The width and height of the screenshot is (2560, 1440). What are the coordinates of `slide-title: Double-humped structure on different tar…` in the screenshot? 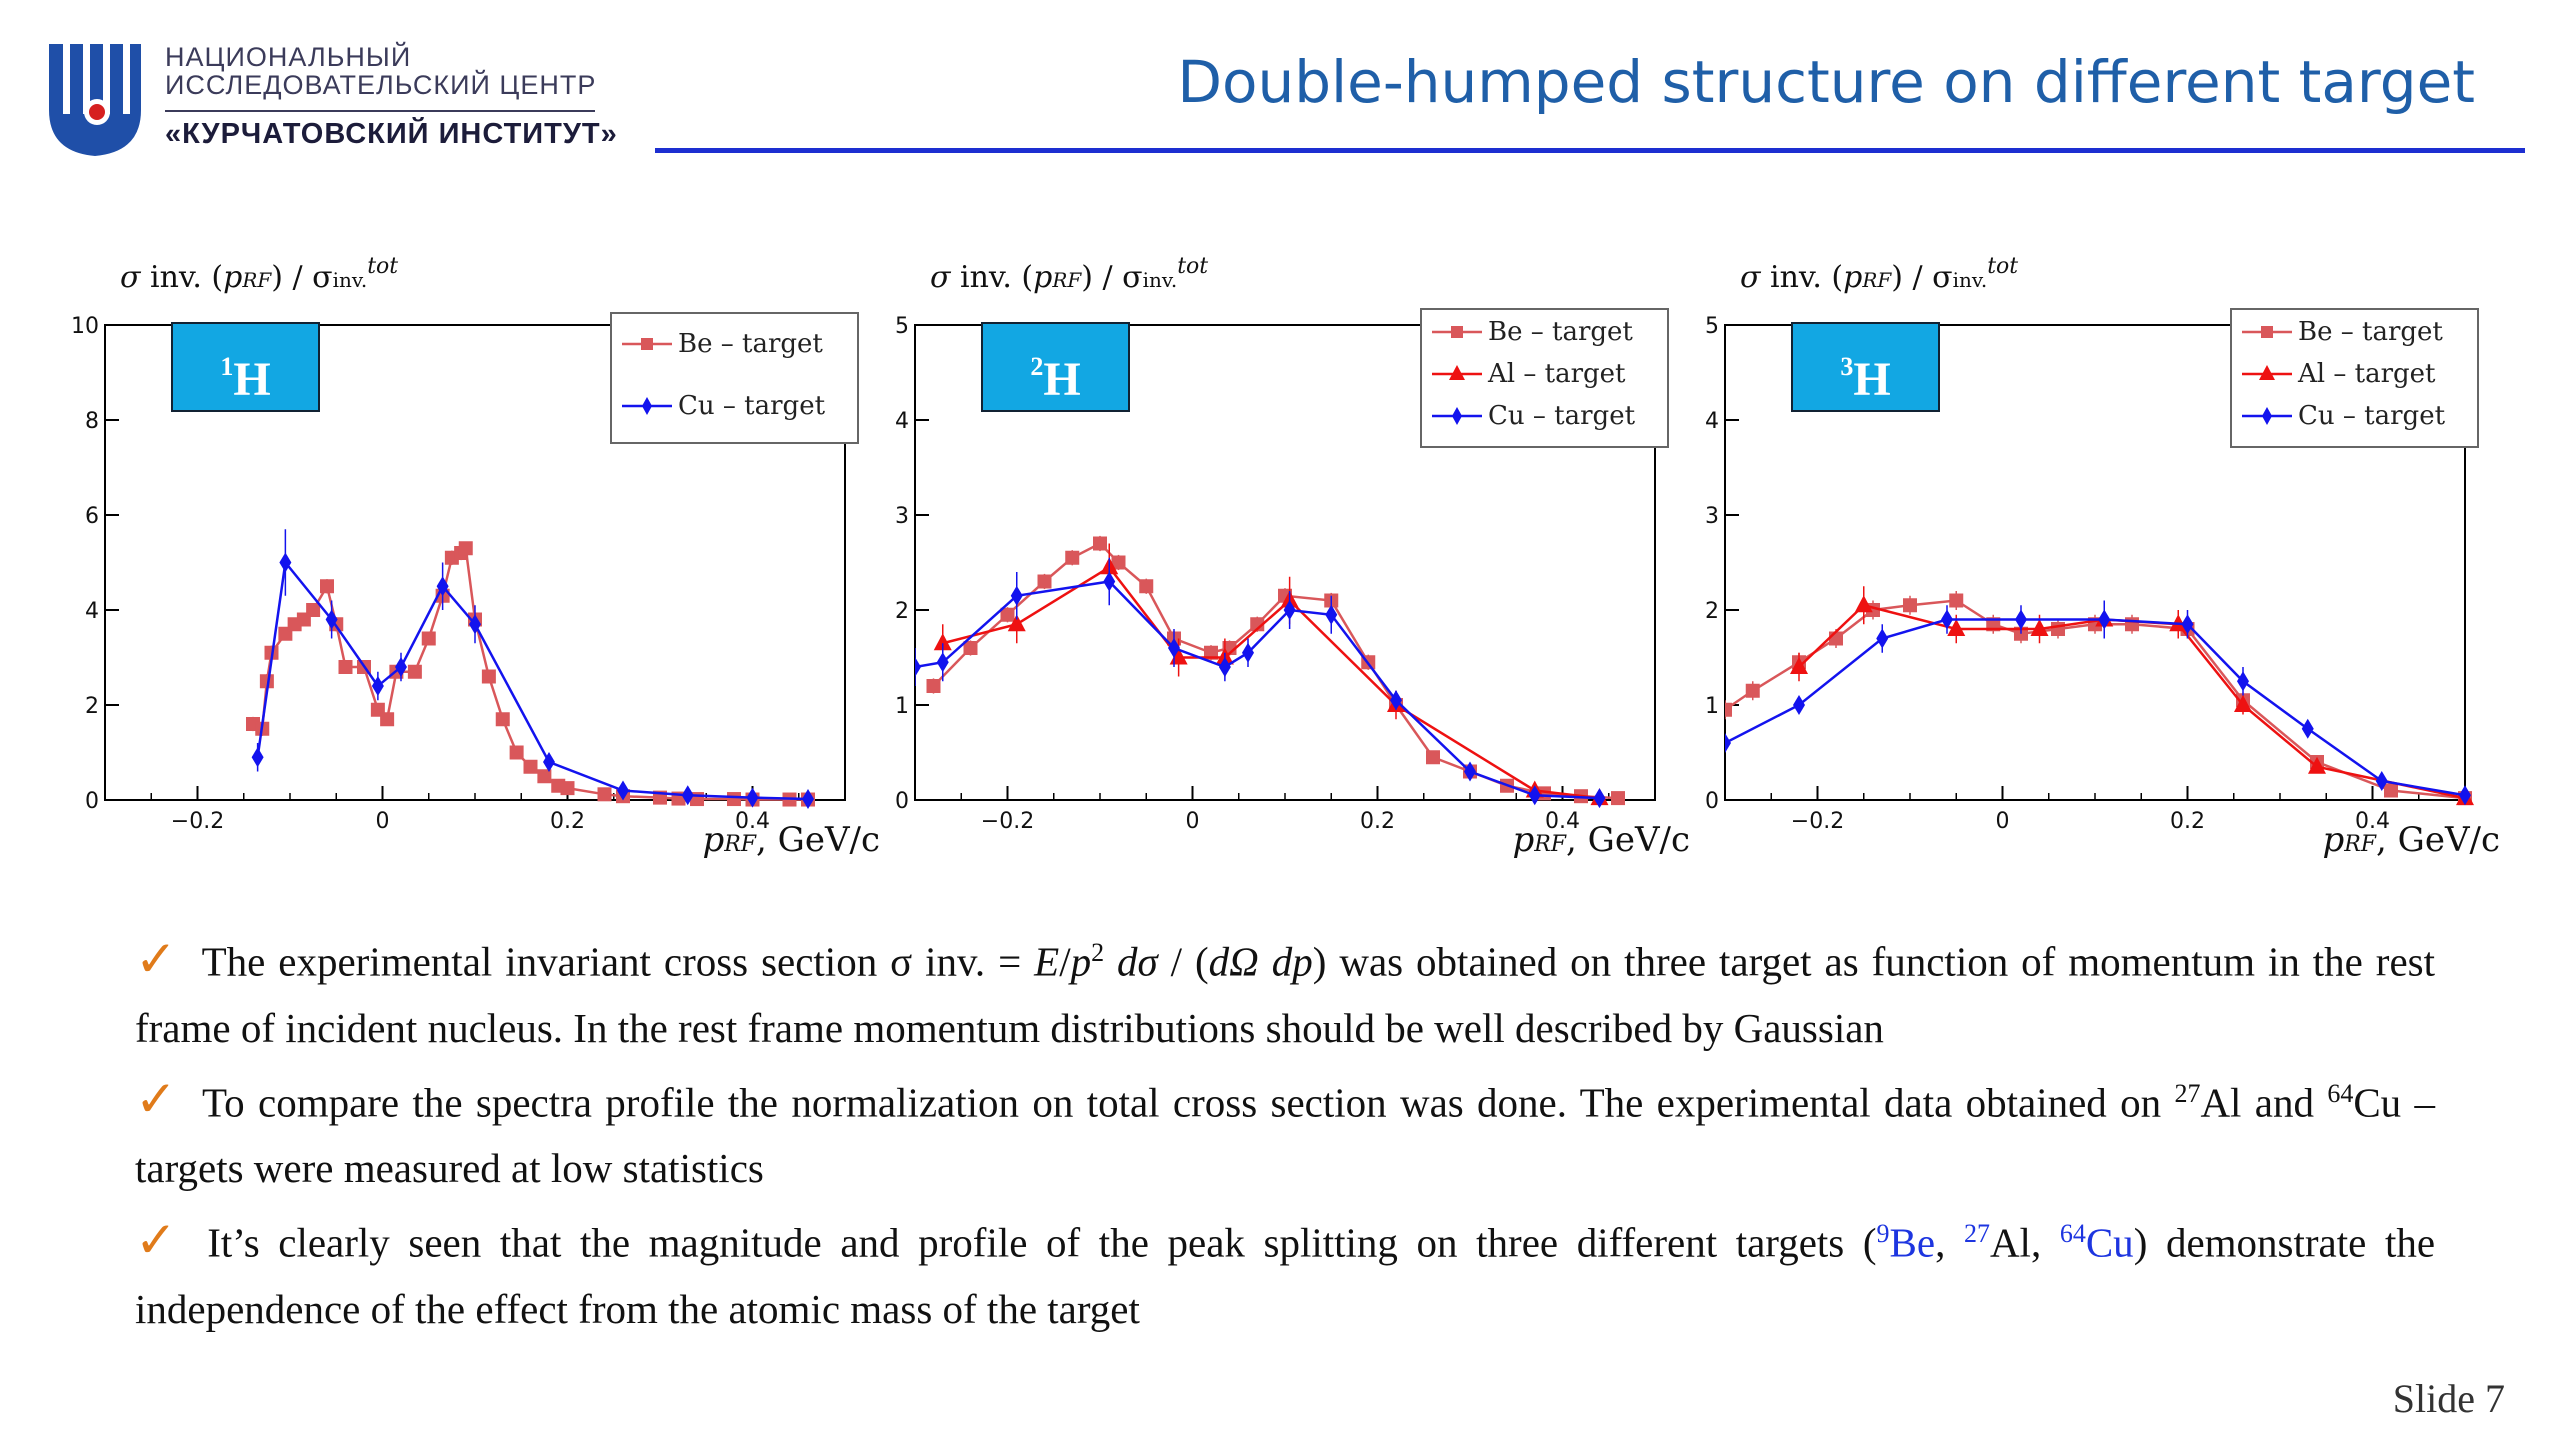 It's located at (1826, 82).